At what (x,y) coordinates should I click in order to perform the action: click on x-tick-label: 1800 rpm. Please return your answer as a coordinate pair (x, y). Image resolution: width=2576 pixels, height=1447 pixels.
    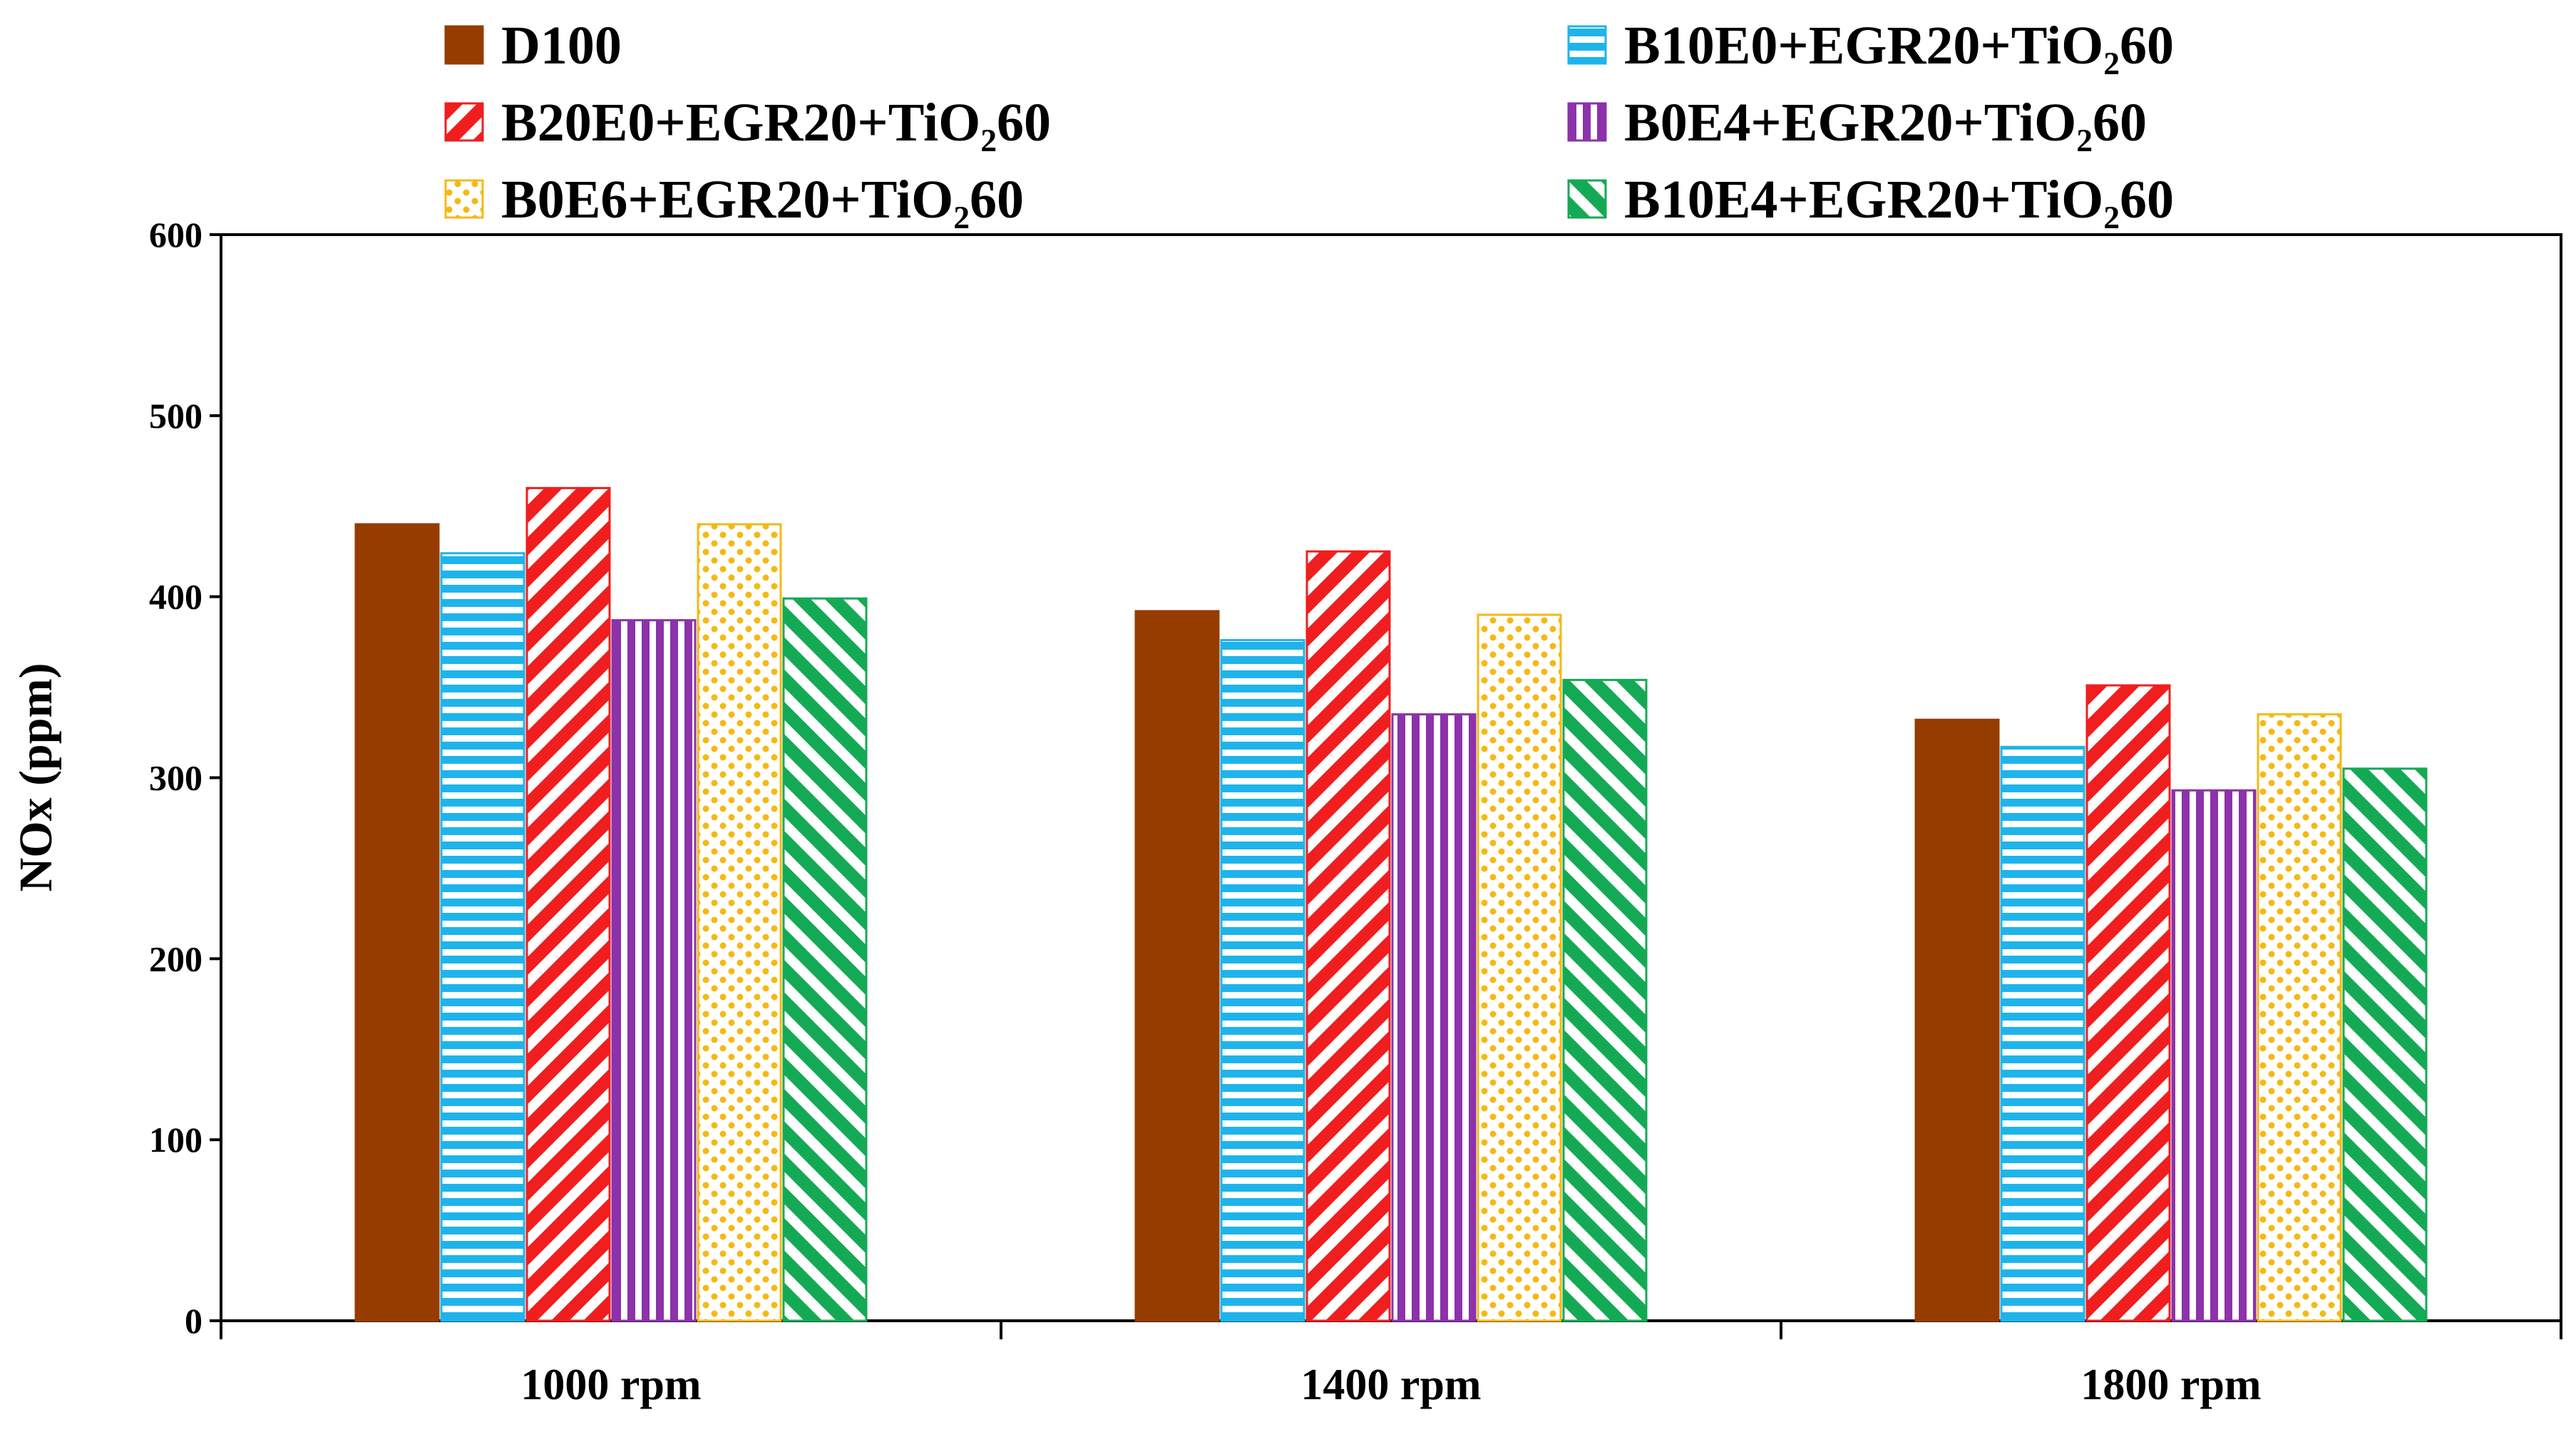
    Looking at the image, I should click on (2170, 1385).